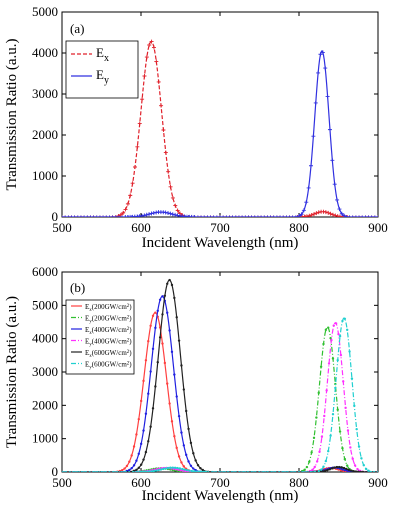 The image size is (400, 518). I want to click on x-tick-label: 500, so click(62, 227).